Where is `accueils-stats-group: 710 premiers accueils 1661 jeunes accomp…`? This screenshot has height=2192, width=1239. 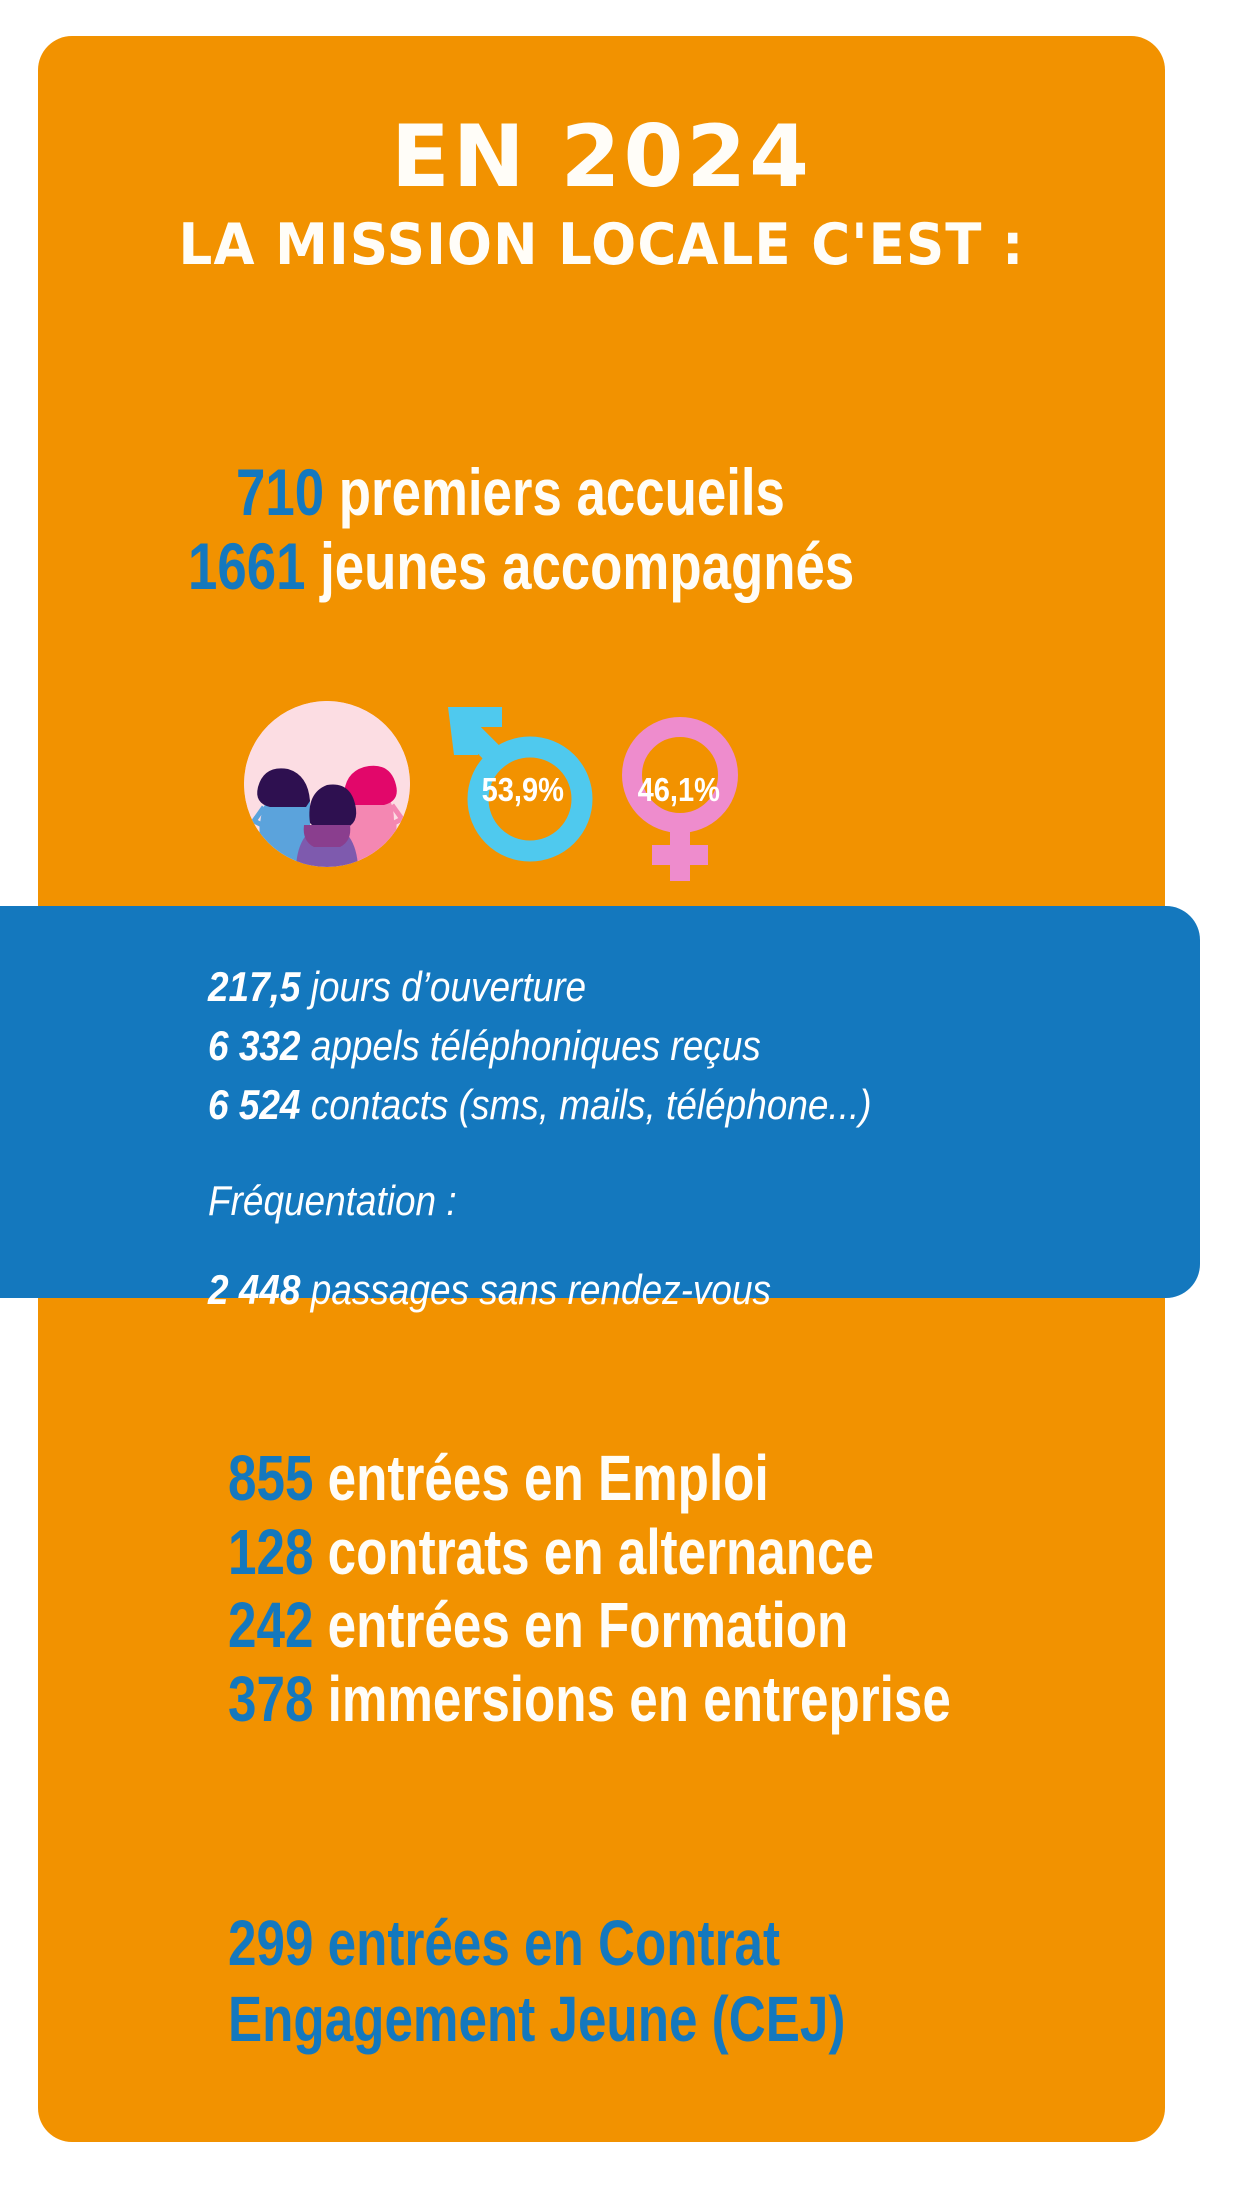
accueils-stats-group: 710 premiers accueils 1661 jeunes accomp… is located at coordinates (678, 529).